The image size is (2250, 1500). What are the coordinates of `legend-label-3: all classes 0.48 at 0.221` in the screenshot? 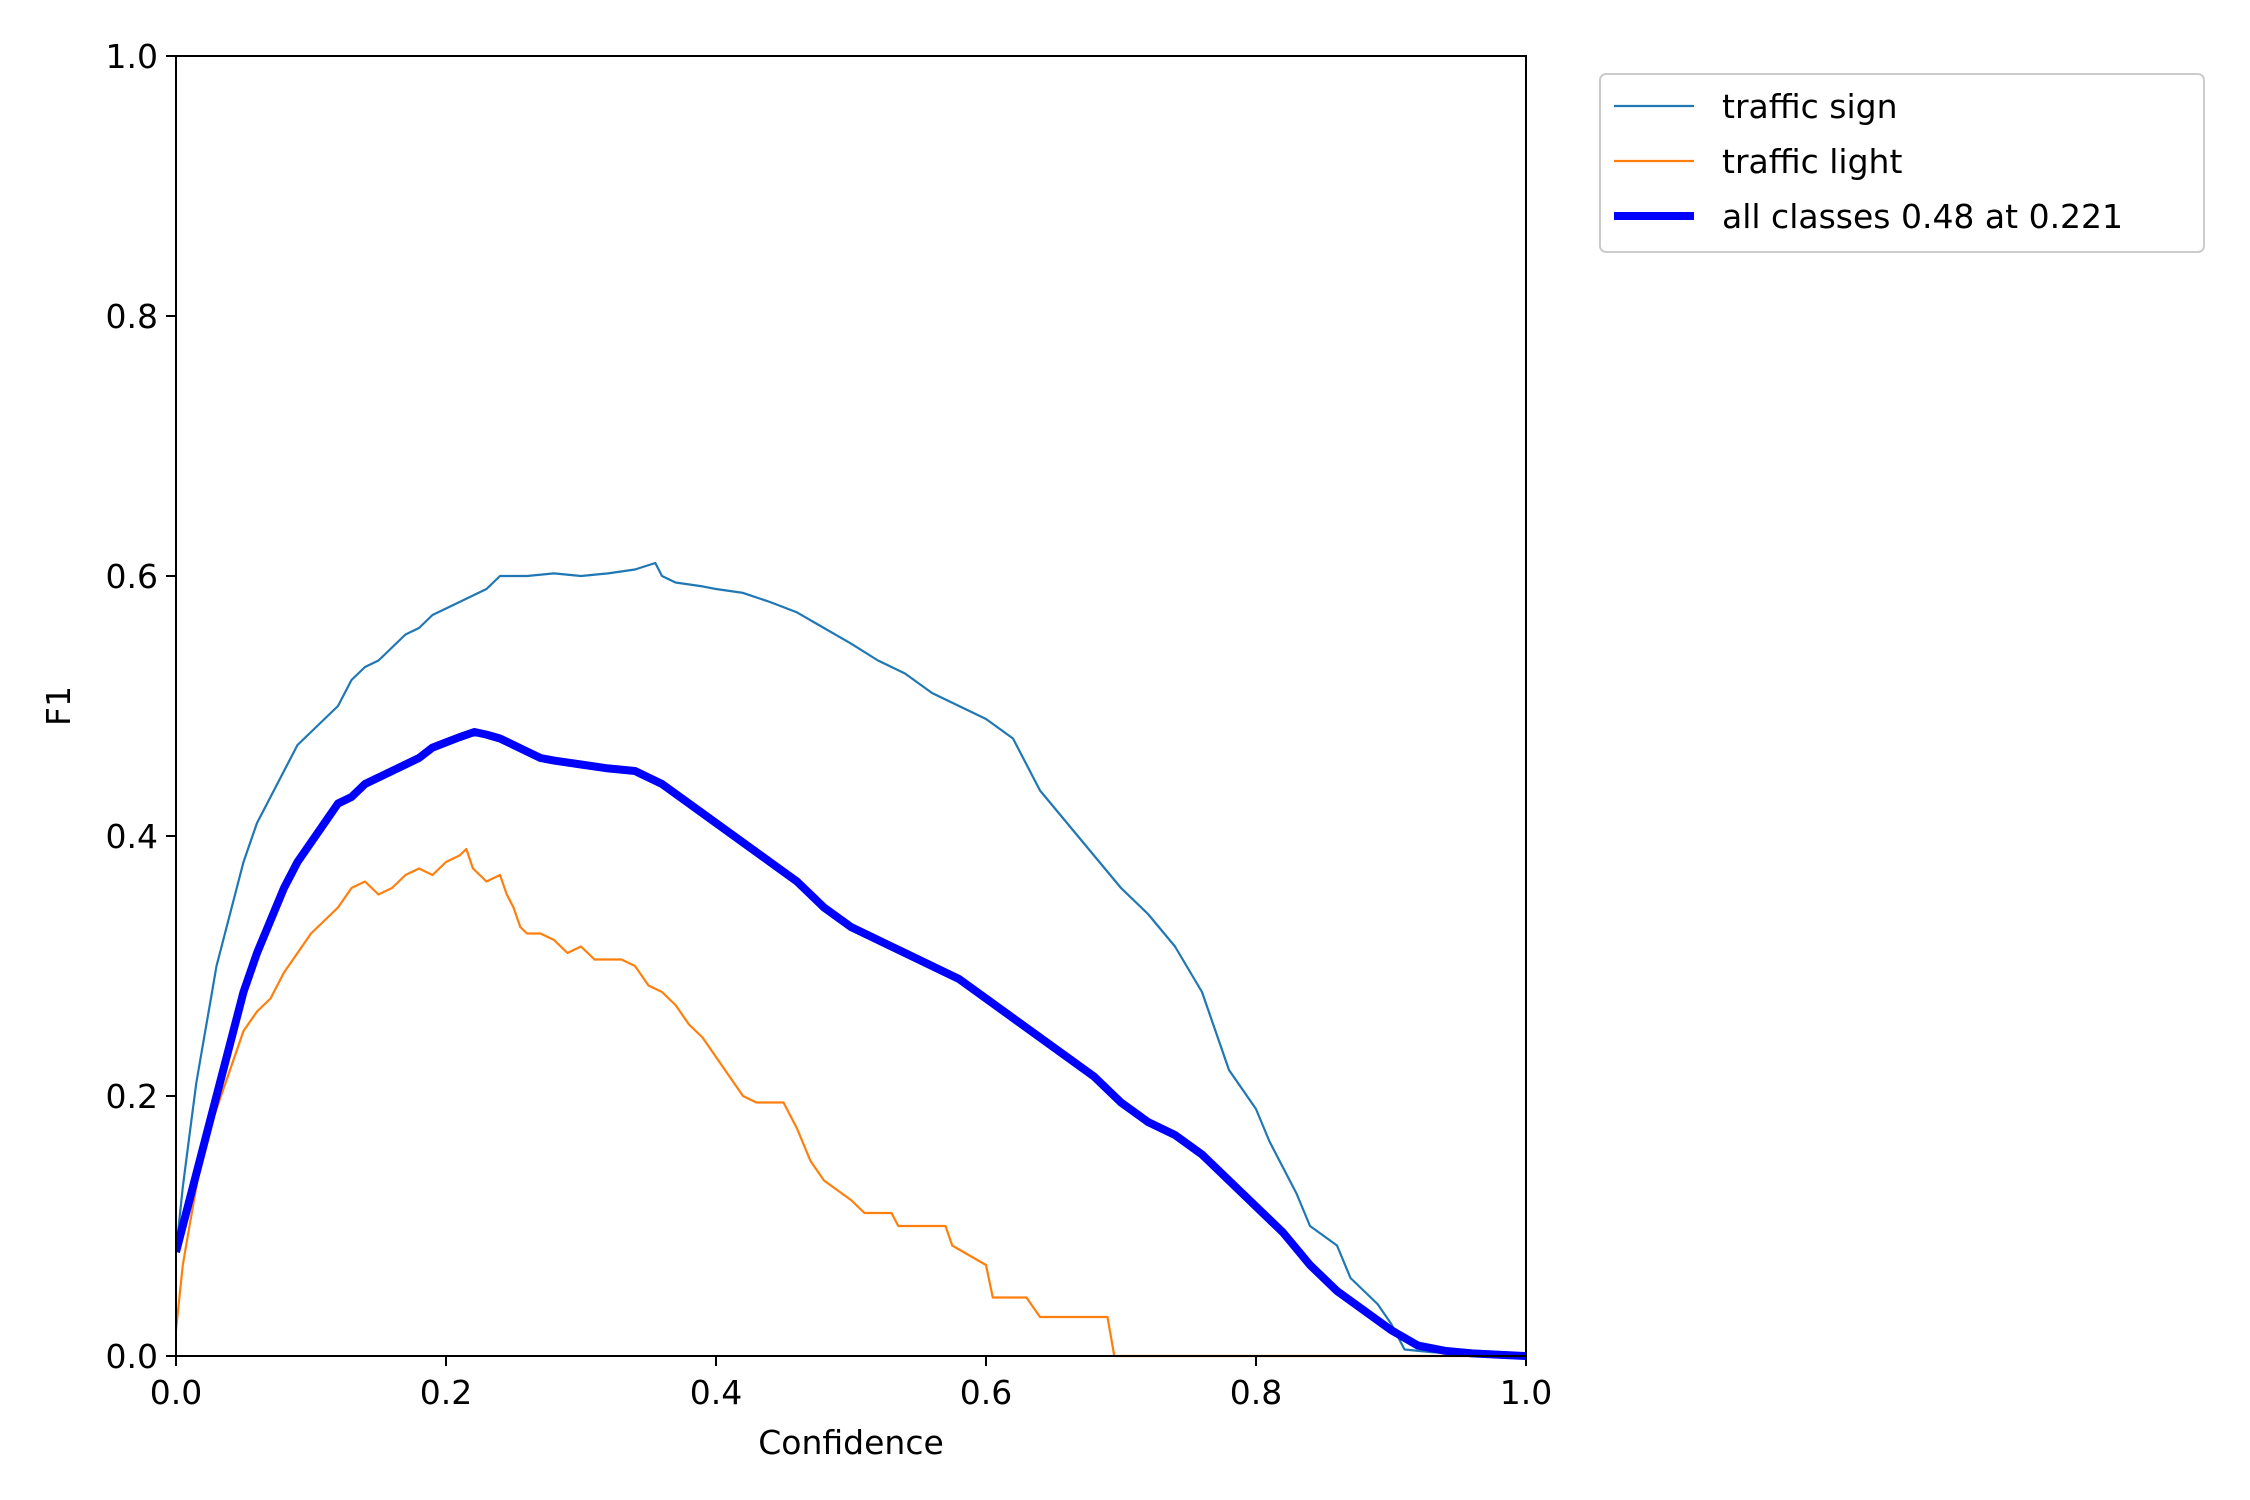 It's located at (1922, 216).